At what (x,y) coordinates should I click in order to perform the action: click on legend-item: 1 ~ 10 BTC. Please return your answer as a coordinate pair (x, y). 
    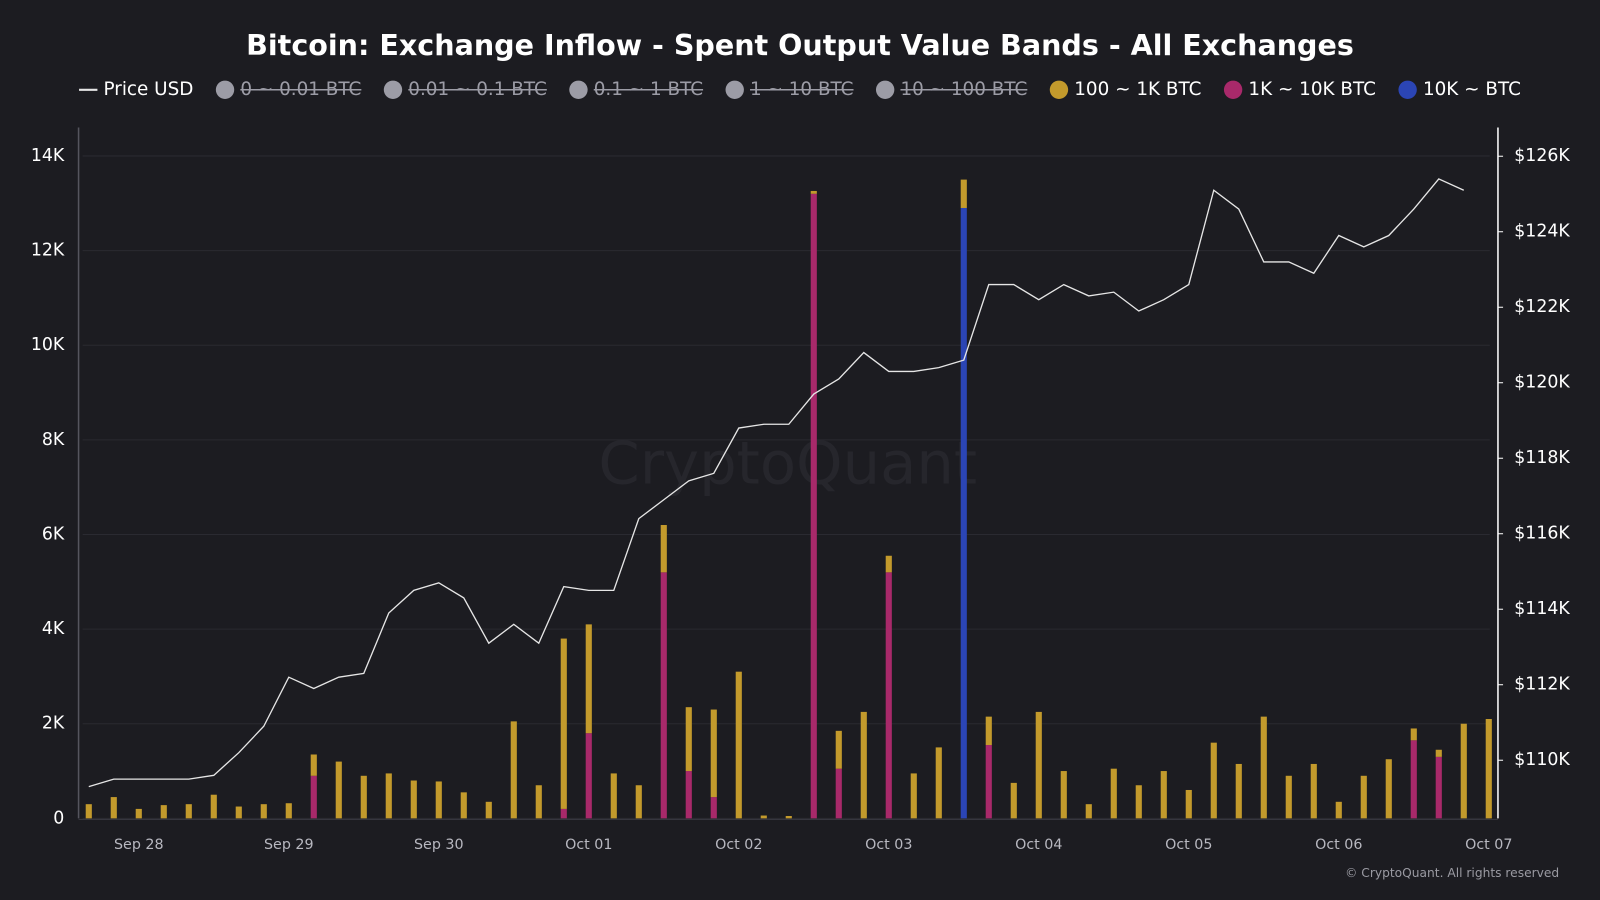
    Looking at the image, I should click on (789, 89).